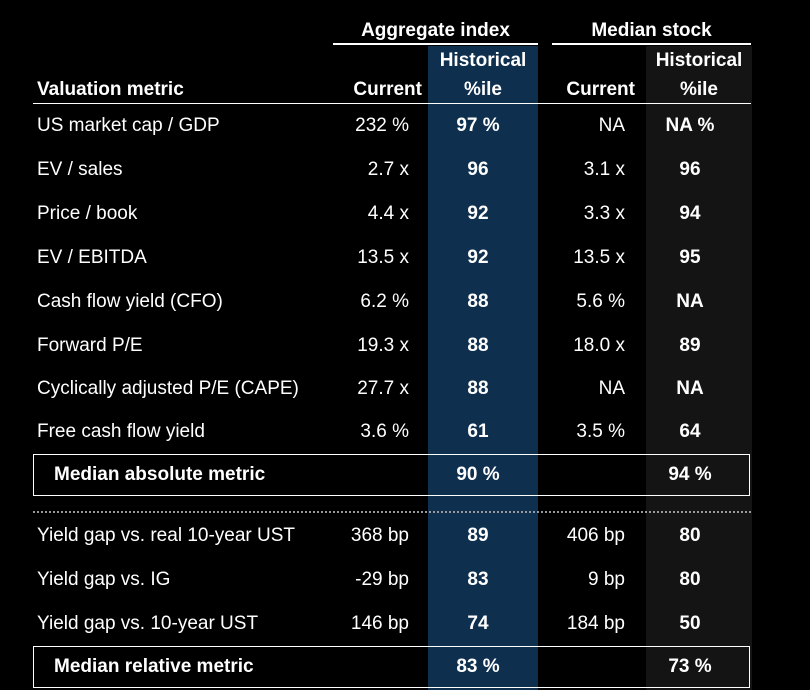  I want to click on aggregate-current-value: 368 bp, so click(379, 535).